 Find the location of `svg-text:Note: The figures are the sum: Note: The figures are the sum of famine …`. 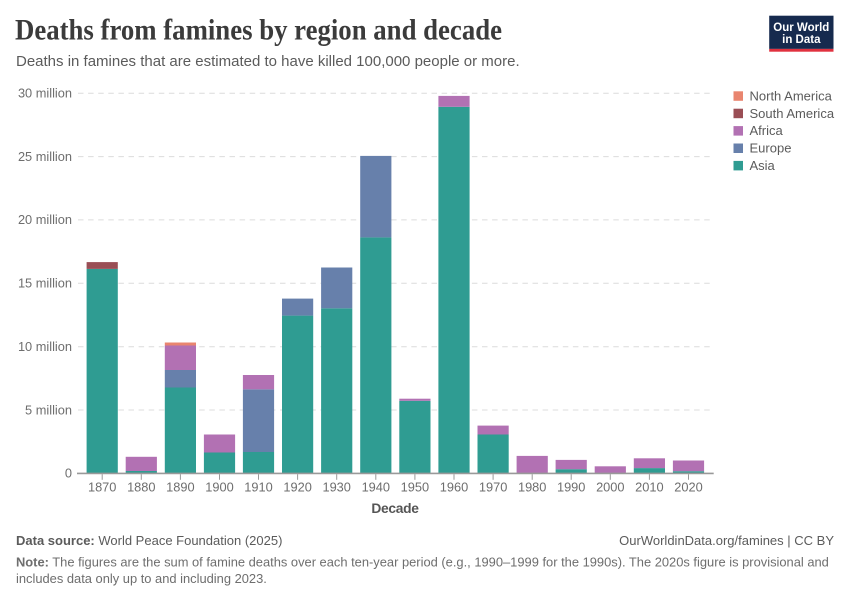

svg-text:Note: The figures are the sum: Note: The figures are the sum of famine … is located at coordinates (422, 562).